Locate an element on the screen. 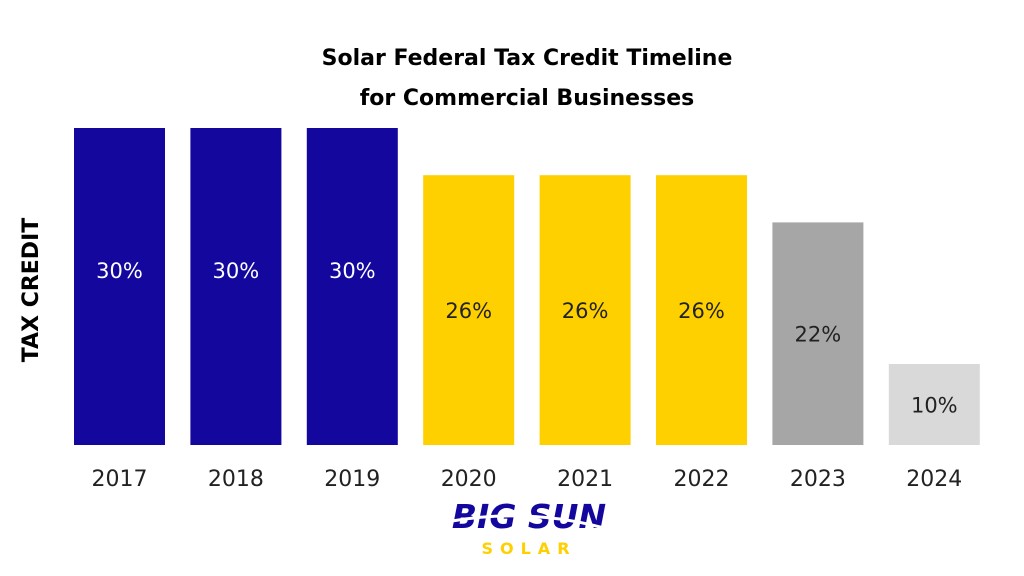  bar-2020 is located at coordinates (469, 310).